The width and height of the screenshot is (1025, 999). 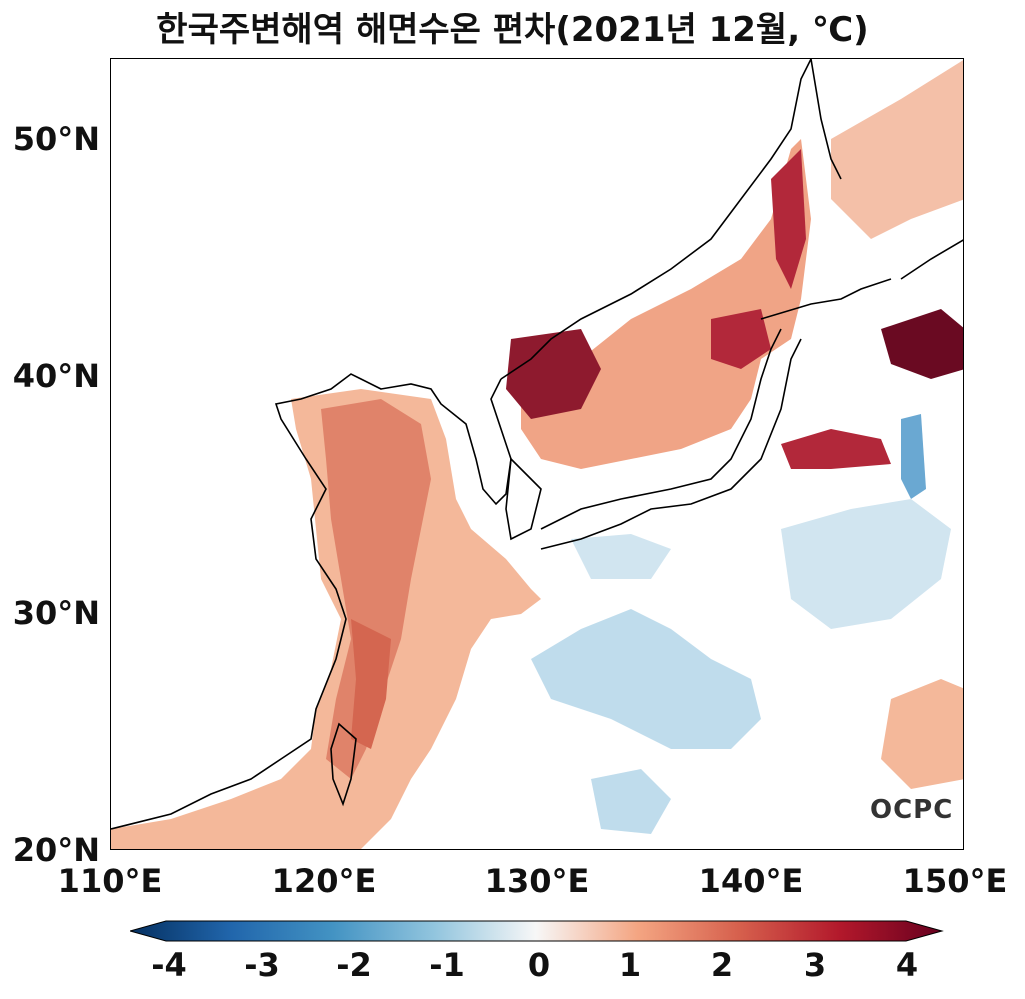 What do you see at coordinates (826, 299) in the screenshot?
I see `hokkaido-coastline` at bounding box center [826, 299].